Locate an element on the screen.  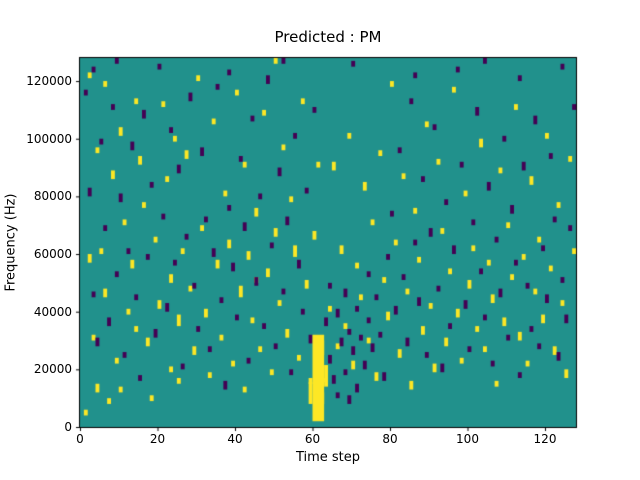
x-tick-label: 0 is located at coordinates (80, 439).